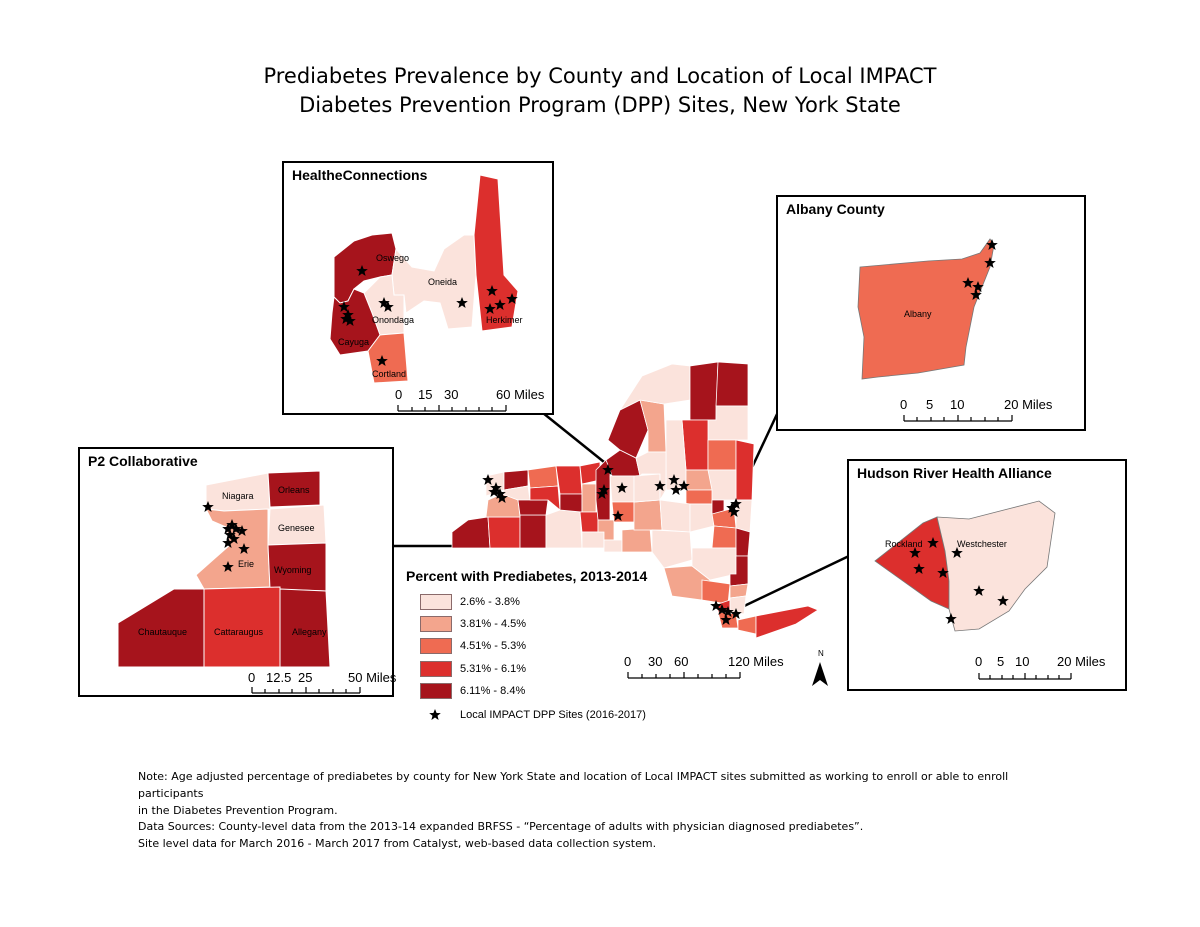 The height and width of the screenshot is (927, 1200). Describe the element at coordinates (637, 540) in the screenshot. I see `county-broome` at that location.